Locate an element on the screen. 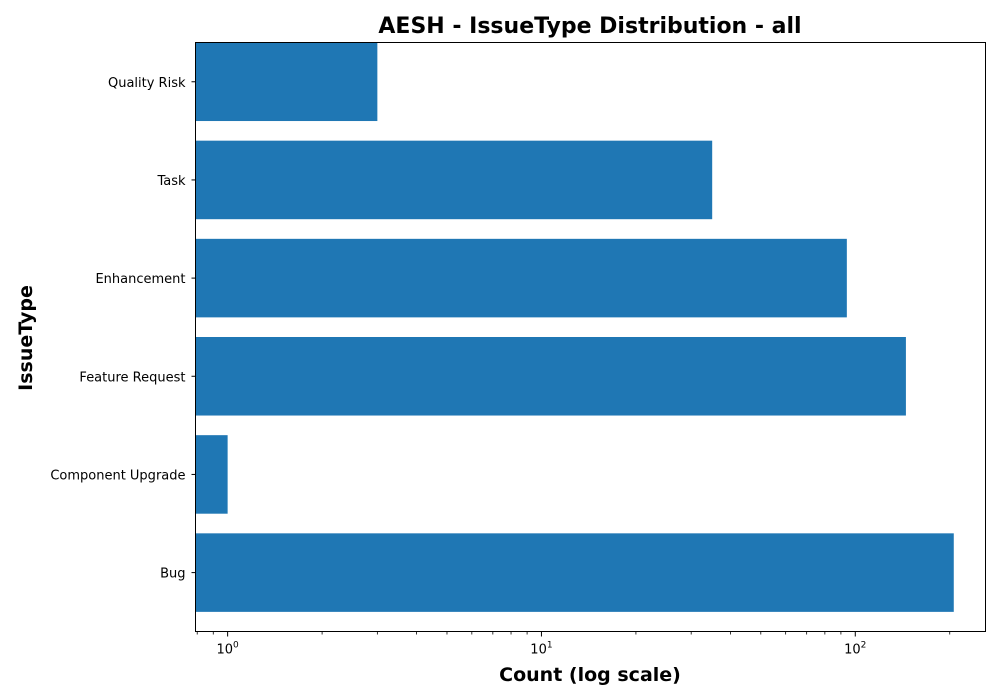  x-tick-label: 10² is located at coordinates (855, 649).